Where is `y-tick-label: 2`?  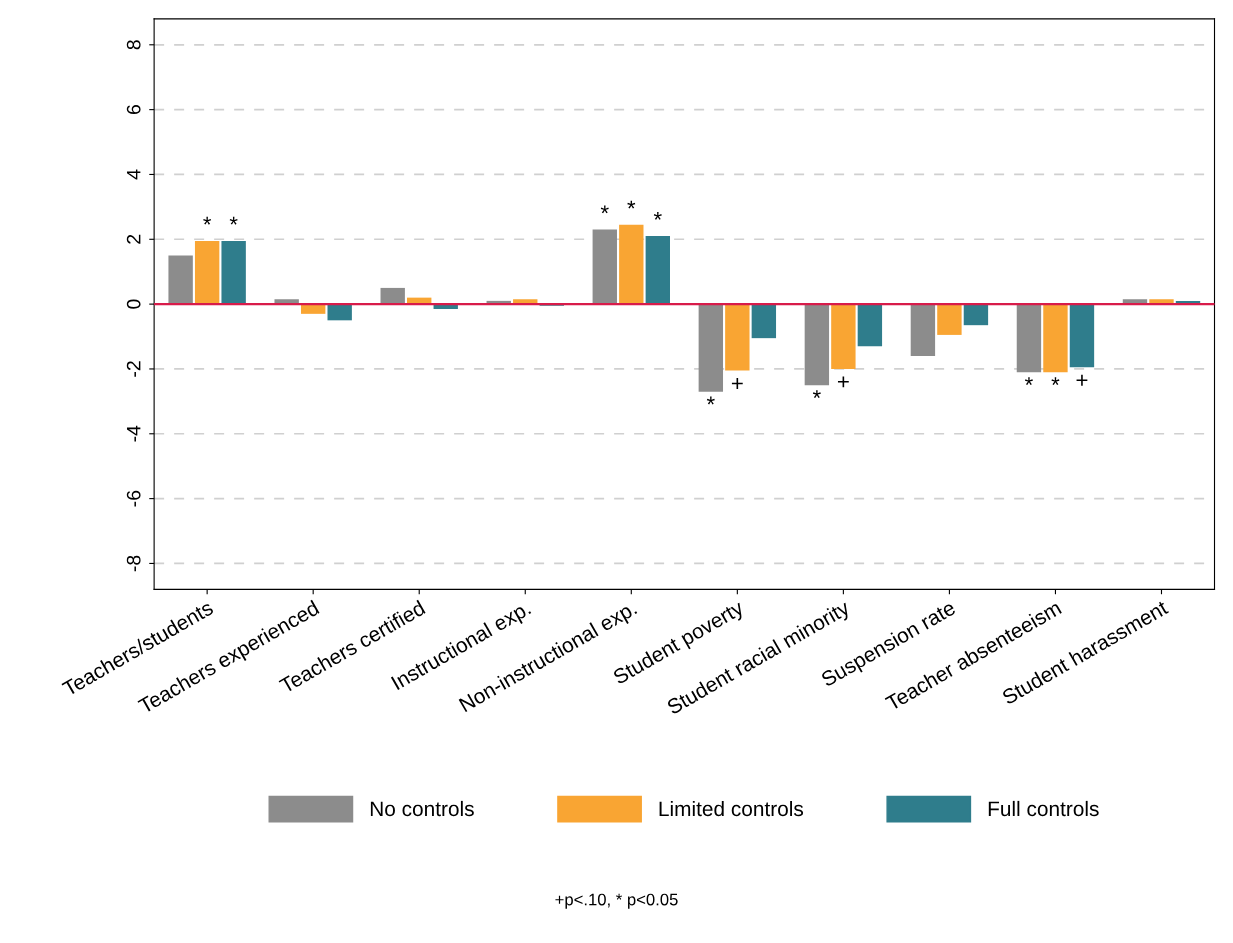
y-tick-label: 2 is located at coordinates (133, 239).